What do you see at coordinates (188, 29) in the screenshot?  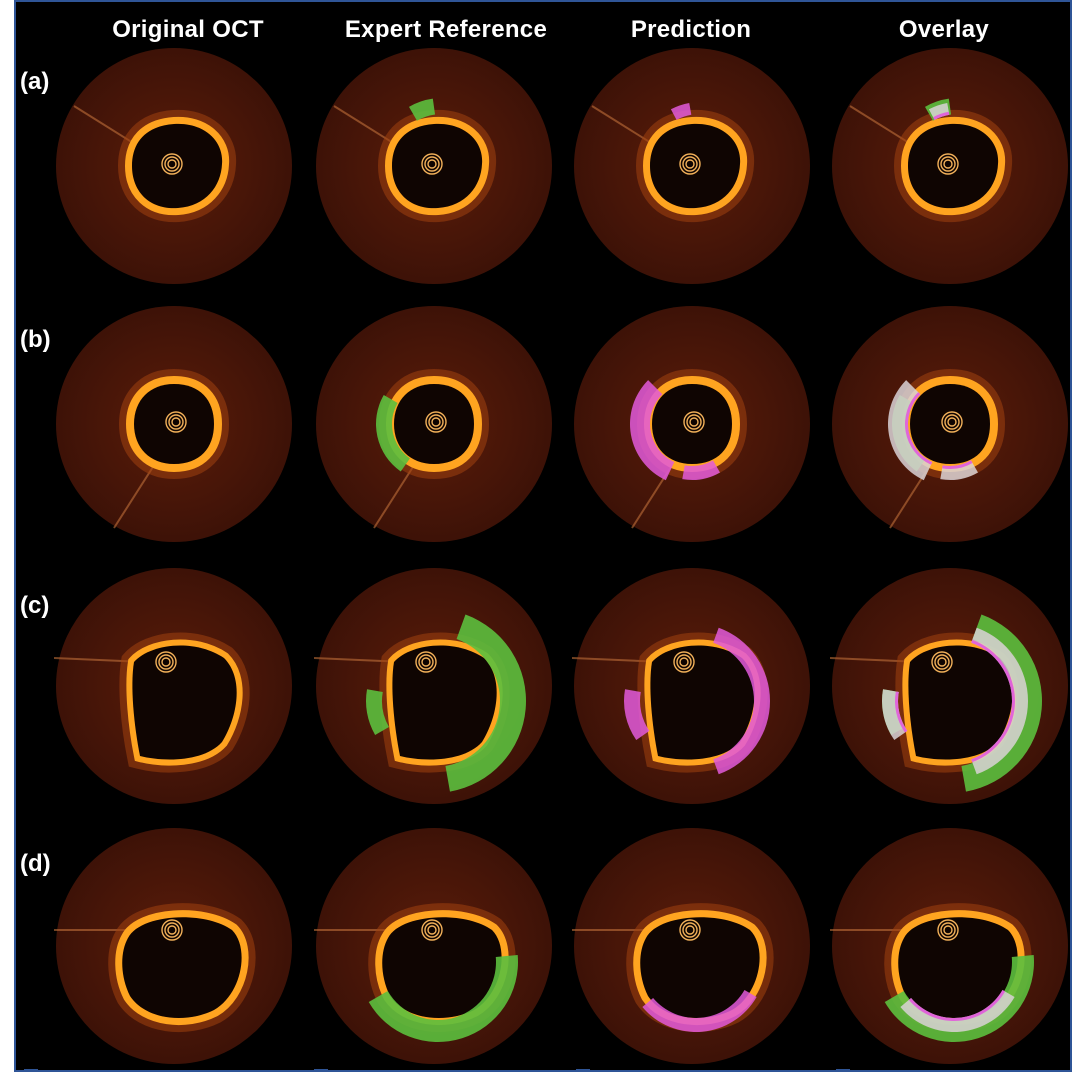 I see `column-header-original-oct: Original OCT` at bounding box center [188, 29].